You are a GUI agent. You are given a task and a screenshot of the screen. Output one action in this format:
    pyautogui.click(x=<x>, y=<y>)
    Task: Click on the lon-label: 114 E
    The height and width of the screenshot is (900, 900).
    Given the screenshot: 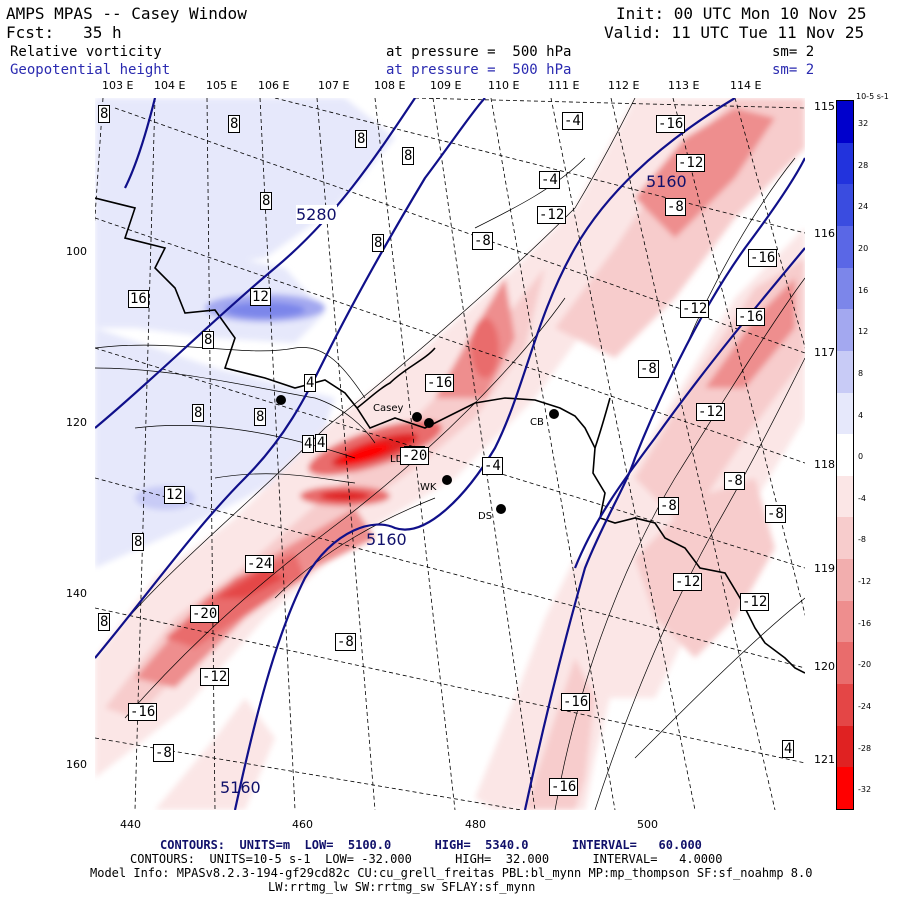 What is the action you would take?
    pyautogui.click(x=746, y=85)
    